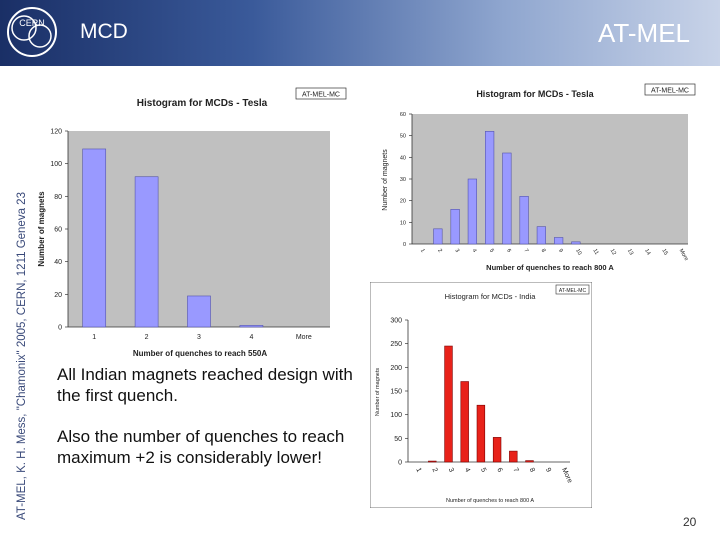 This screenshot has height=540, width=720. I want to click on y-tick-label: 120, so click(56, 131).